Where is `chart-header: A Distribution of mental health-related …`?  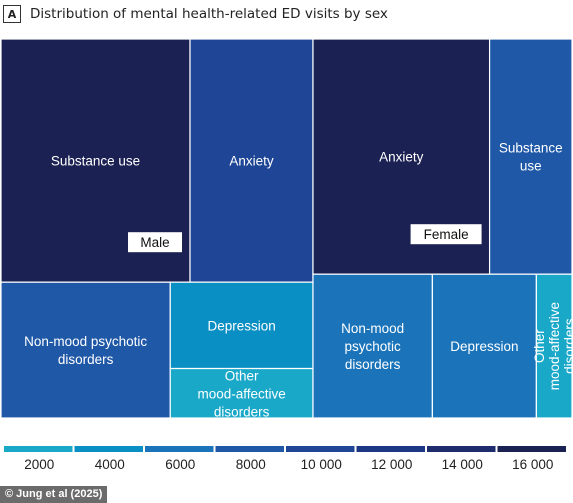
chart-header: A Distribution of mental health-related … is located at coordinates (195, 14).